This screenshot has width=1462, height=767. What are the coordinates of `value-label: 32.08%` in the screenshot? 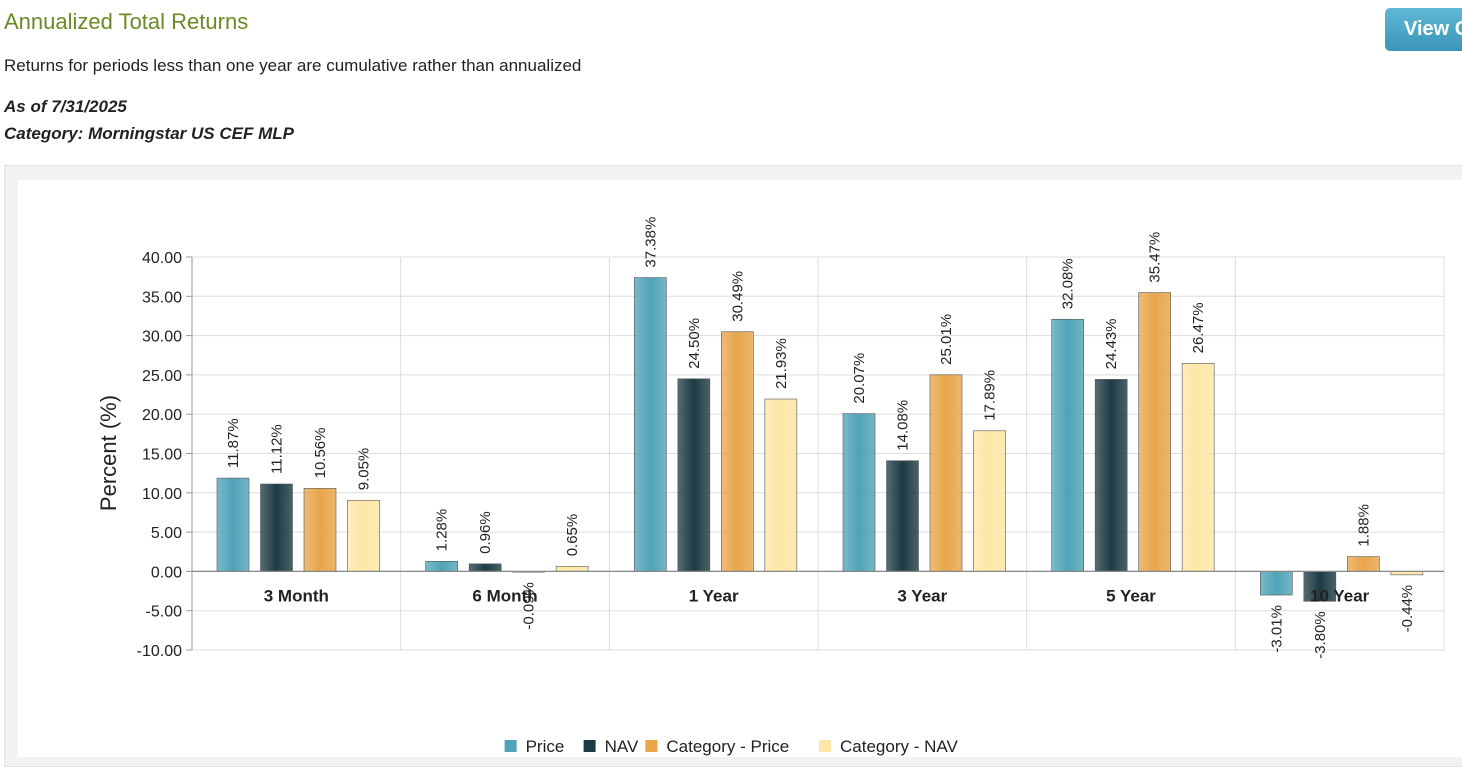 It's located at (1068, 283).